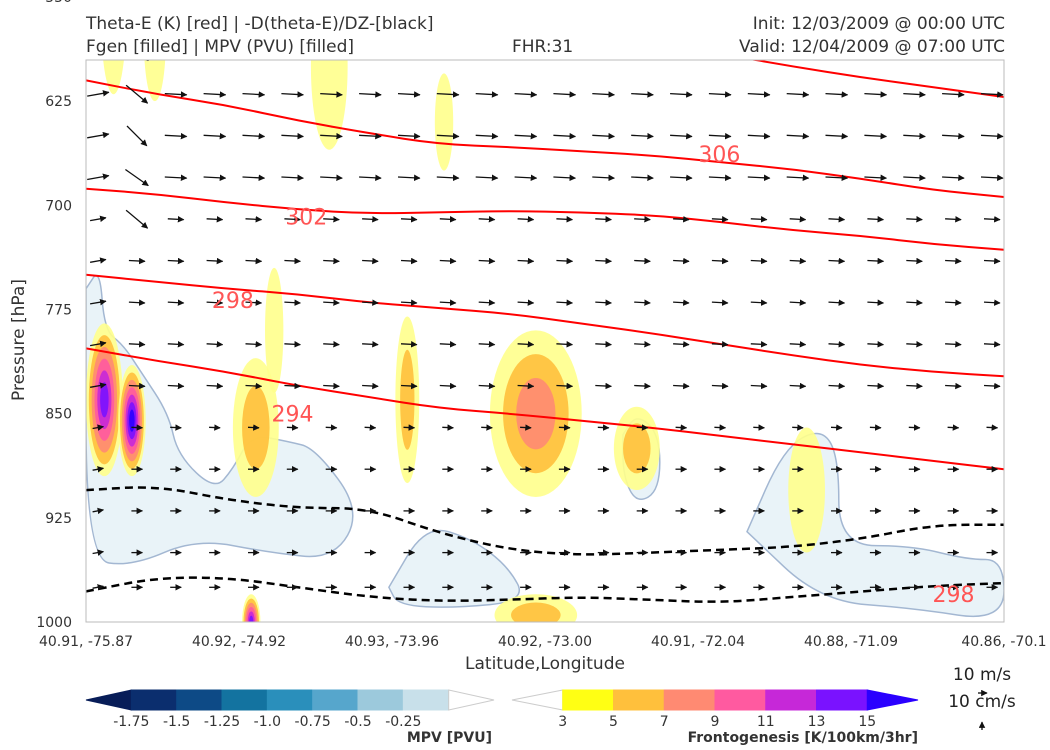 This screenshot has width=1050, height=750. Describe the element at coordinates (613, 722) in the screenshot. I see `colorbar-tick-label: 5` at that location.